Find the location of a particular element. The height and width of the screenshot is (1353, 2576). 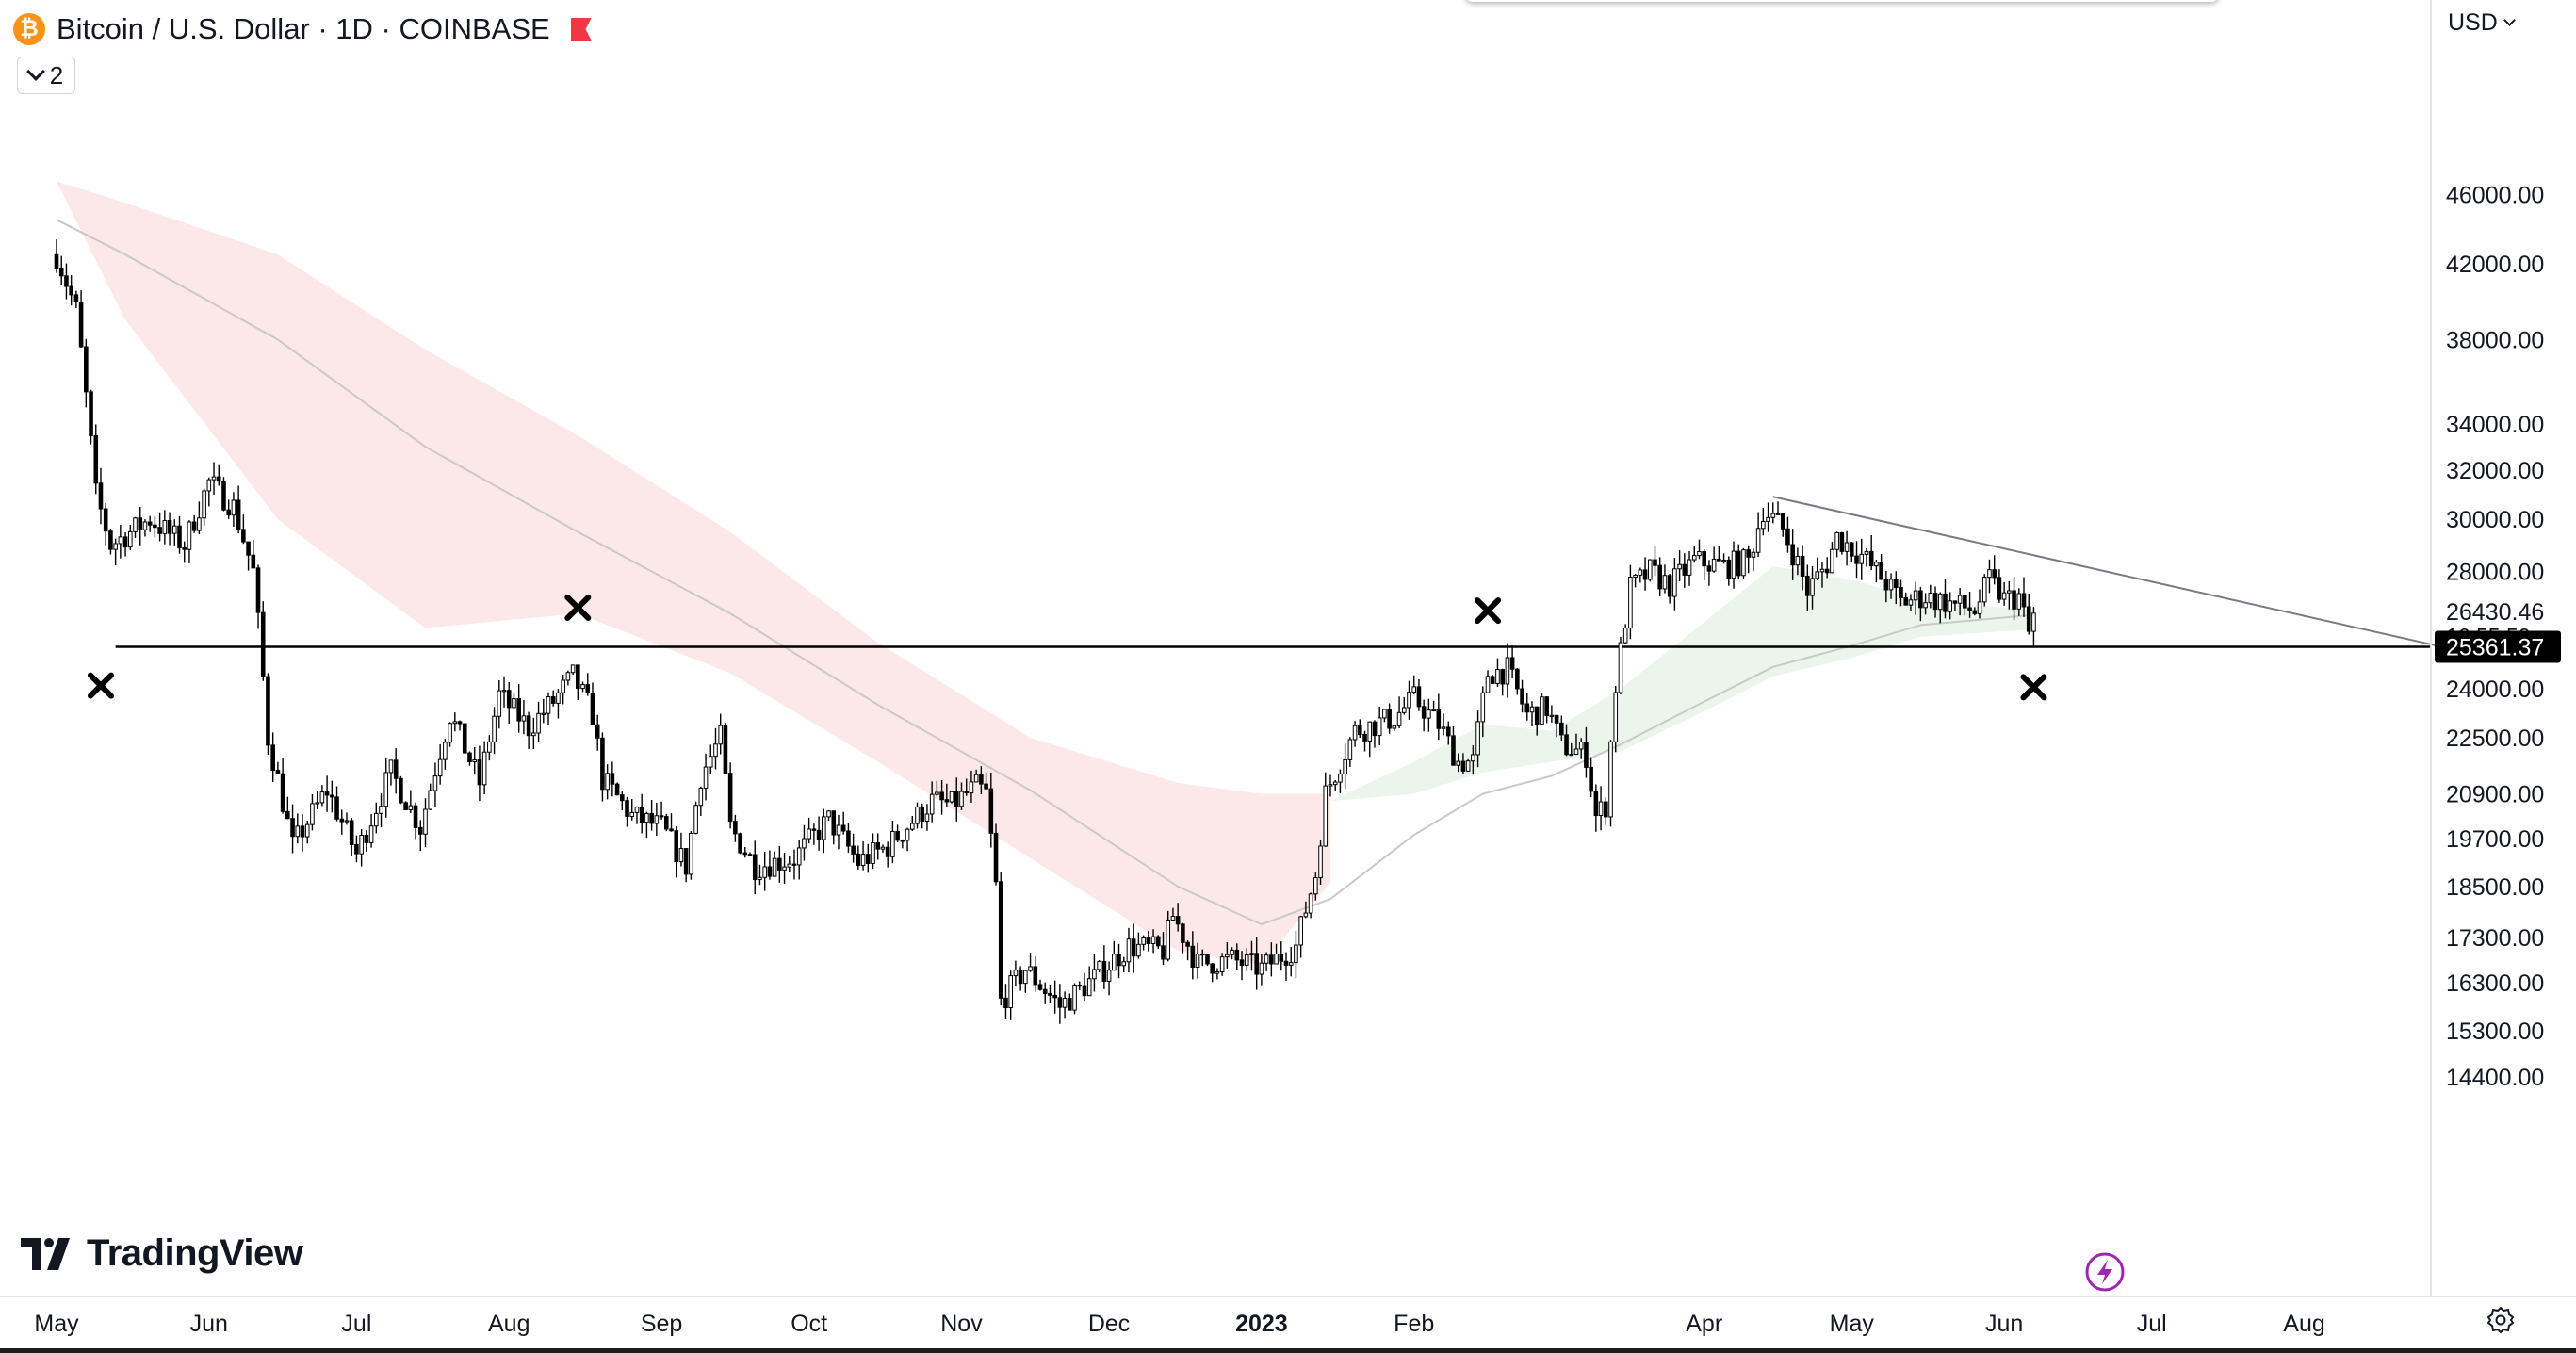

currency-selector: USD is located at coordinates (2482, 23).